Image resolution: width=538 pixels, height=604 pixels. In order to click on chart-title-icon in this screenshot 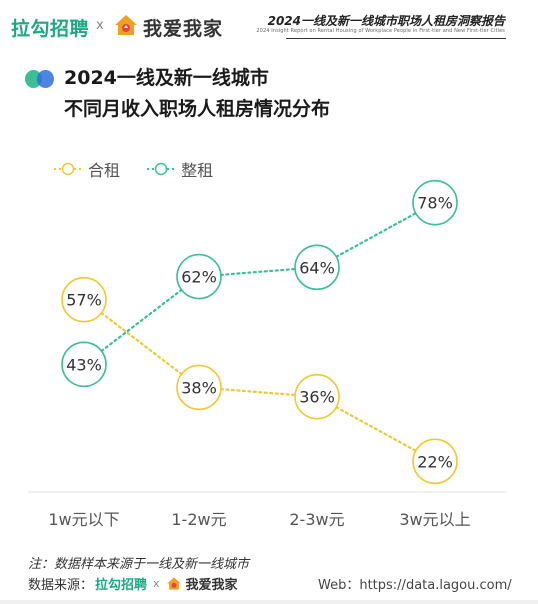, I will do `click(39, 79)`.